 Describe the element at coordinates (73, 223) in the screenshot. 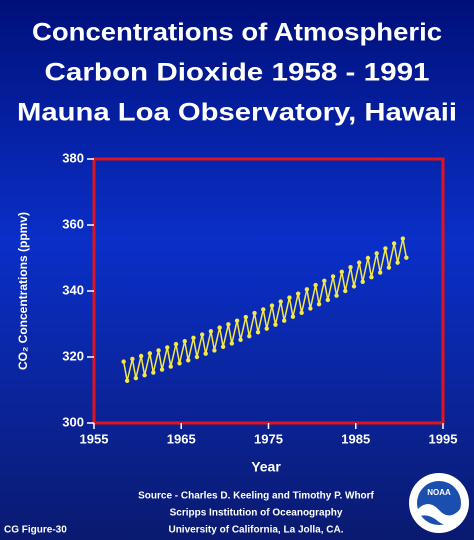

I see `y-tick-label: 360` at that location.